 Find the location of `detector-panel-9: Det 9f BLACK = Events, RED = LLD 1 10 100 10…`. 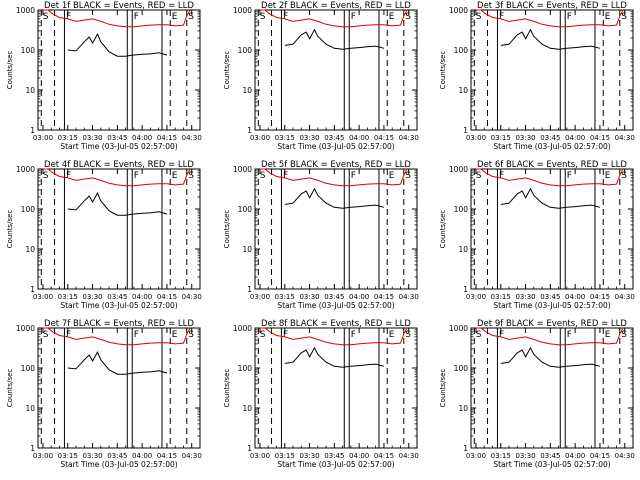

detector-panel-9: Det 9f BLACK = Events, RED = LLD 1 10 100 10… is located at coordinates (537, 394).